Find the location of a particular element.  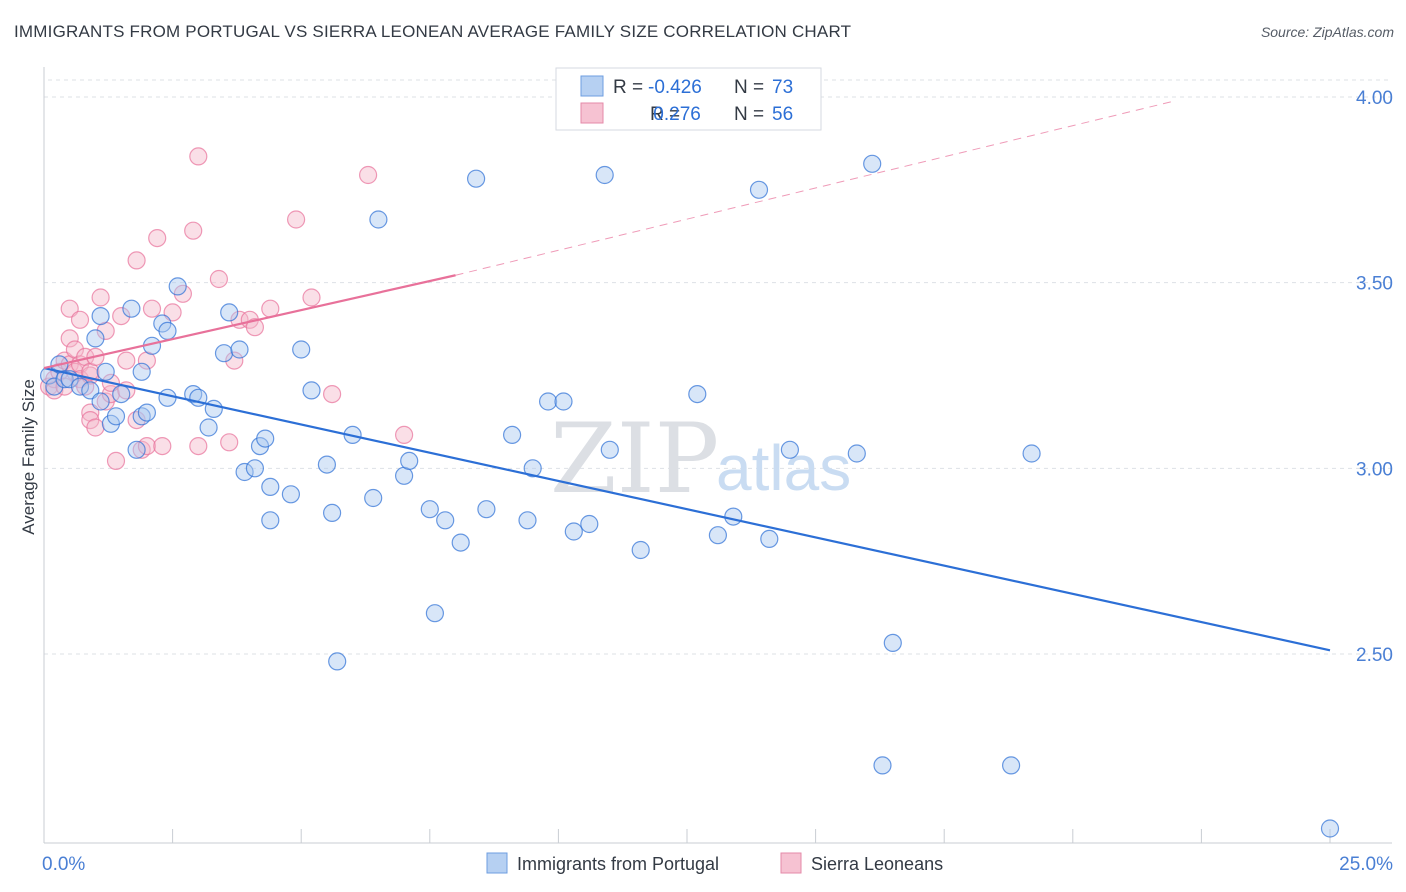

legend-r-value: -0.426 is located at coordinates (675, 87).